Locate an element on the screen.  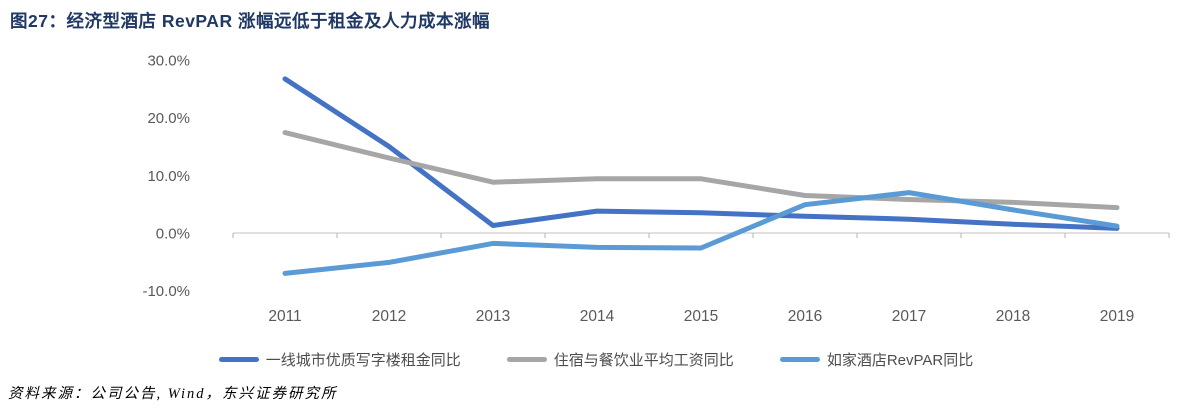
x-axis-tick-label: 2017 is located at coordinates (909, 316).